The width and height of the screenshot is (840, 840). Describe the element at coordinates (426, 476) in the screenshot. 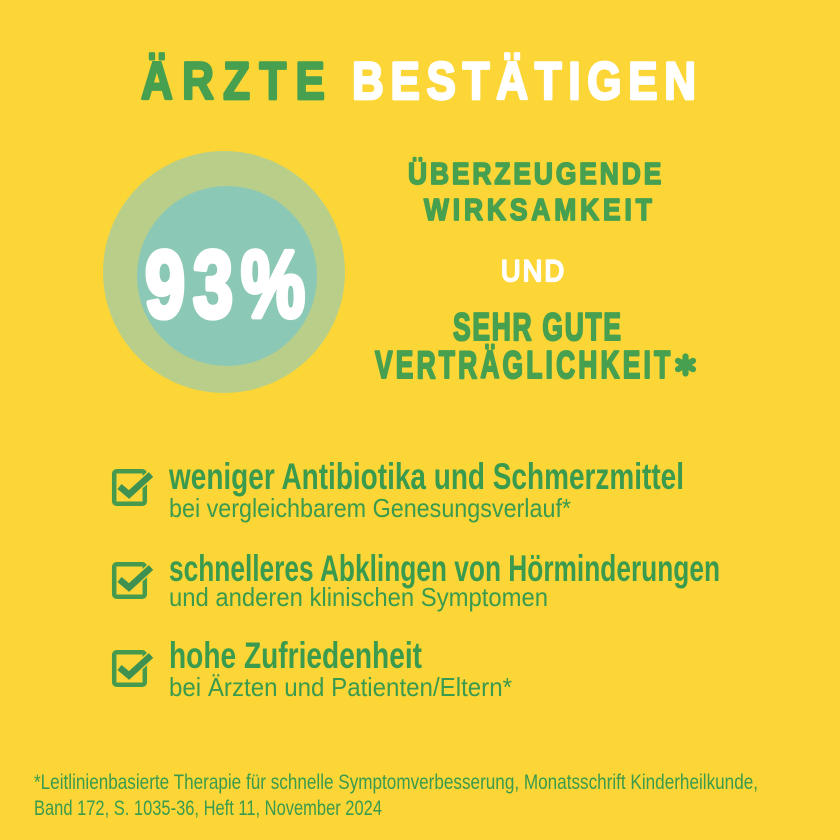

I see `svg-text:weniger Antibiotika und Schmer: weniger Antibiotika und Schmerzmittel` at that location.